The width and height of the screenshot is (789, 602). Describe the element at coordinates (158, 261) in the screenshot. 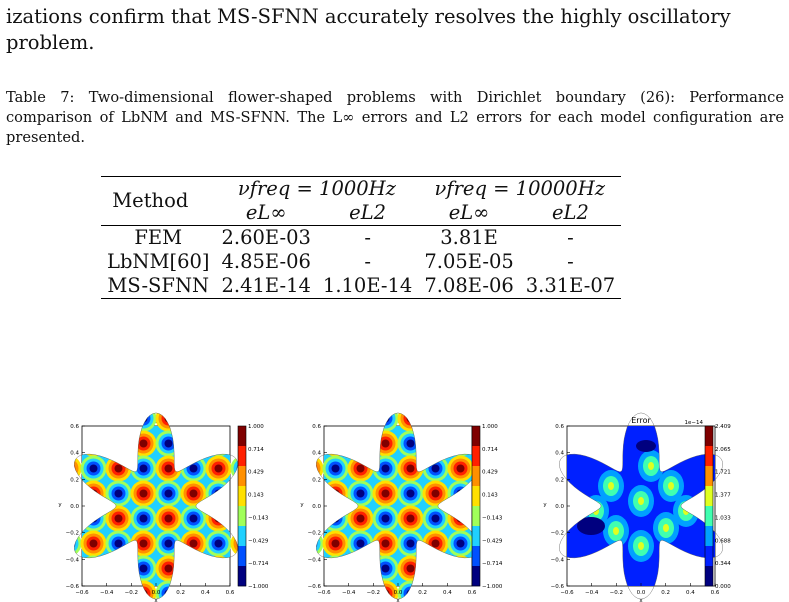

I see `method-cell: LbNM[60]` at that location.